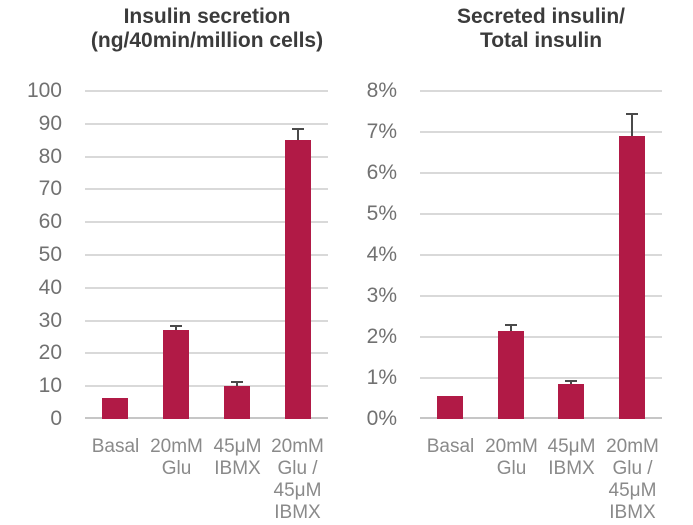  I want to click on y-tick-label: 70, so click(50, 188).